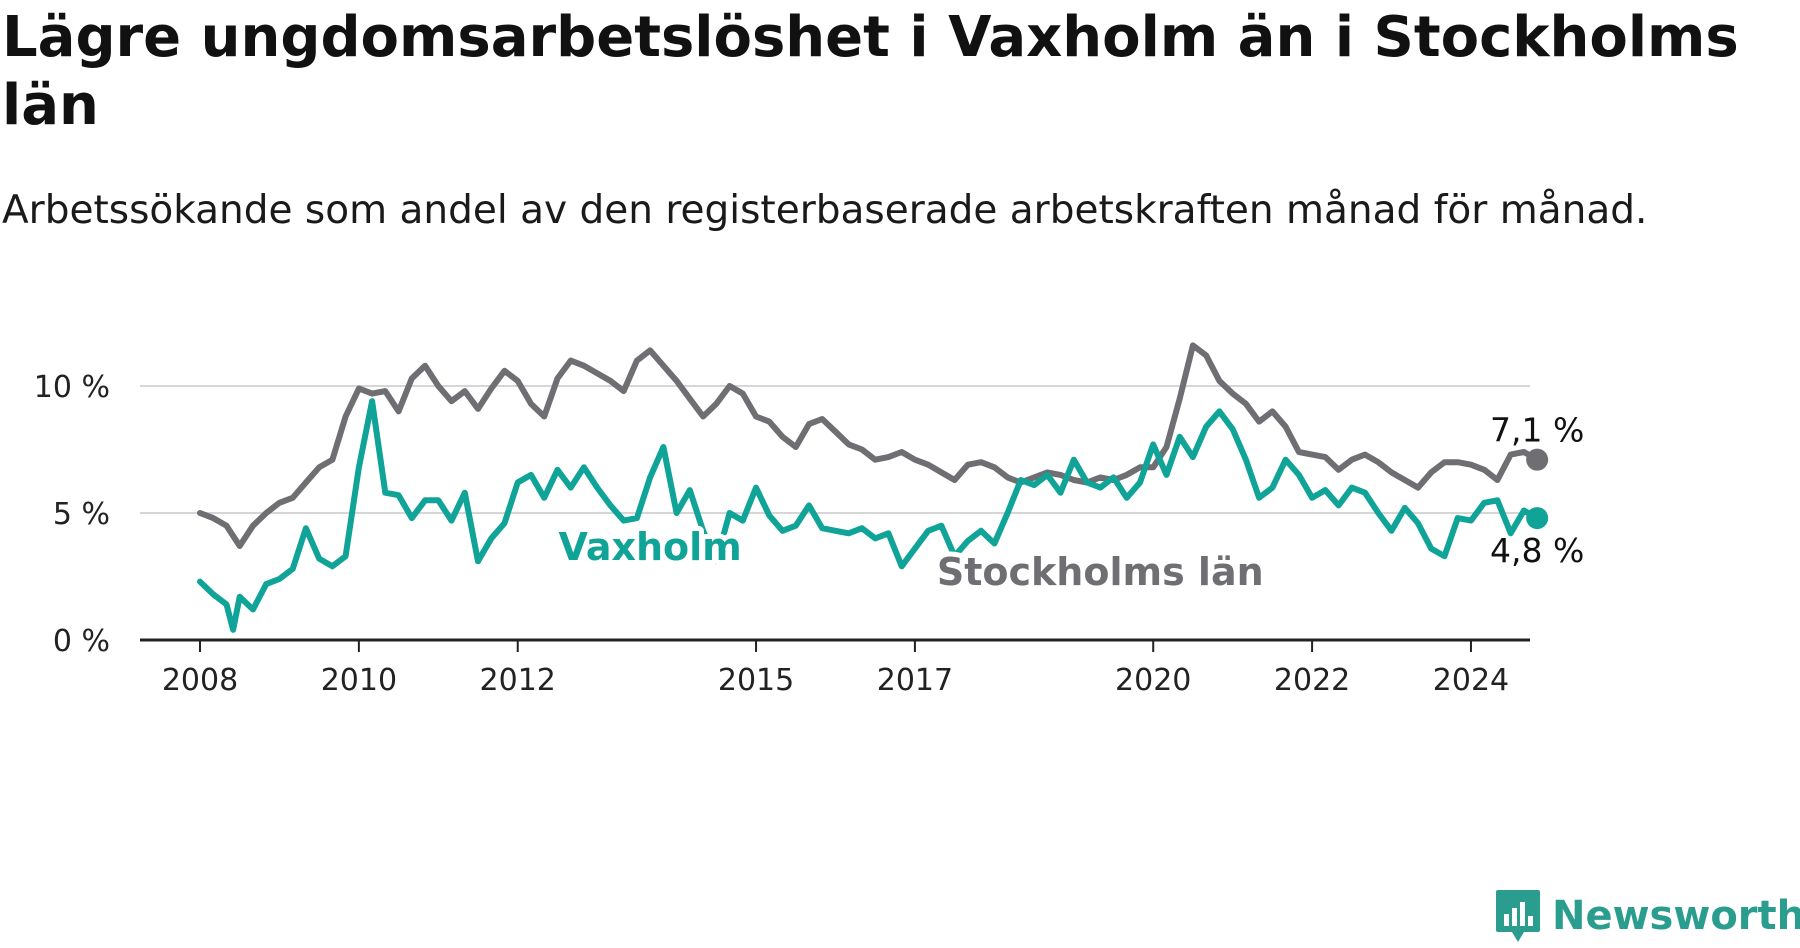 Image resolution: width=1800 pixels, height=948 pixels. I want to click on x-tick-label: 2008, so click(200, 680).